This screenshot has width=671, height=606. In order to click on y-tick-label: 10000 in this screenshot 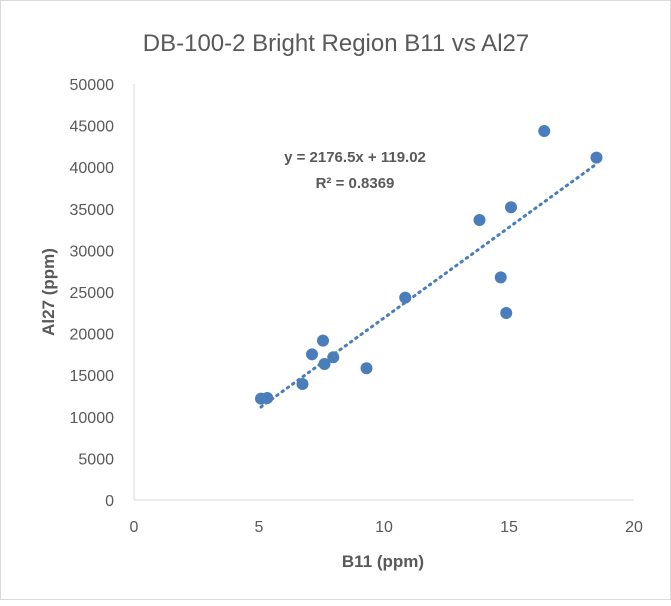, I will do `click(92, 418)`.